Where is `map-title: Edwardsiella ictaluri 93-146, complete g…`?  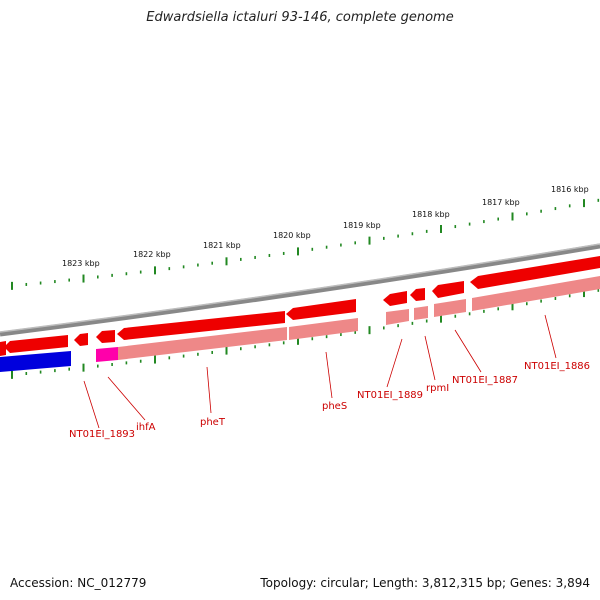 map-title: Edwardsiella ictaluri 93-146, complete g… is located at coordinates (300, 17).